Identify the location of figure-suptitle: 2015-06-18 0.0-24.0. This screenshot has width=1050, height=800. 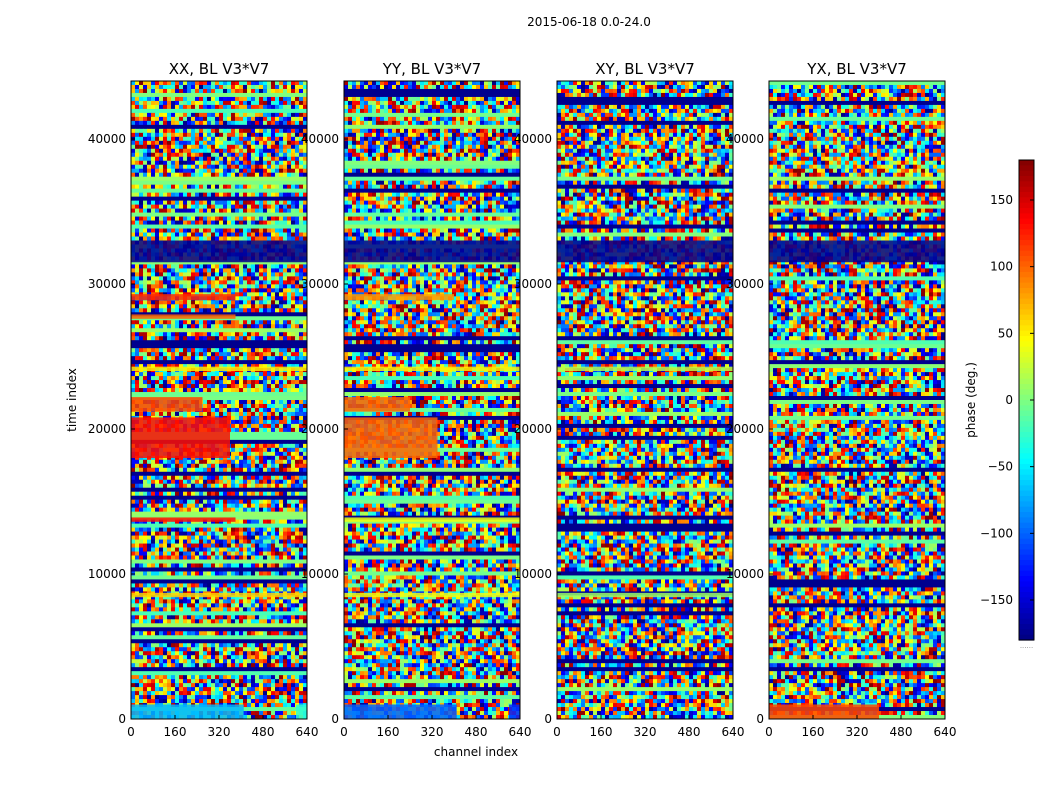
(589, 22).